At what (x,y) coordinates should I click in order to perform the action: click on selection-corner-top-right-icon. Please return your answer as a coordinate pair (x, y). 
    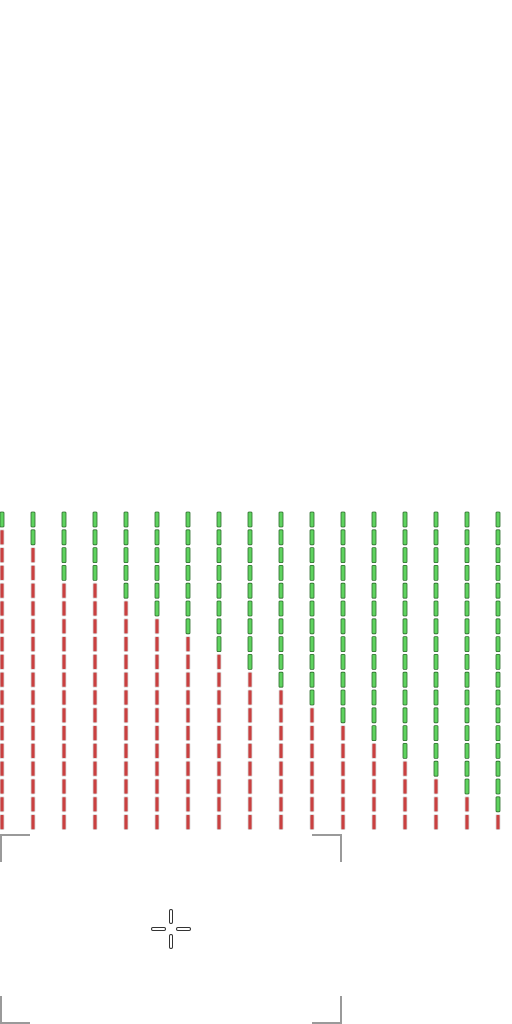
    Looking at the image, I should click on (327, 848).